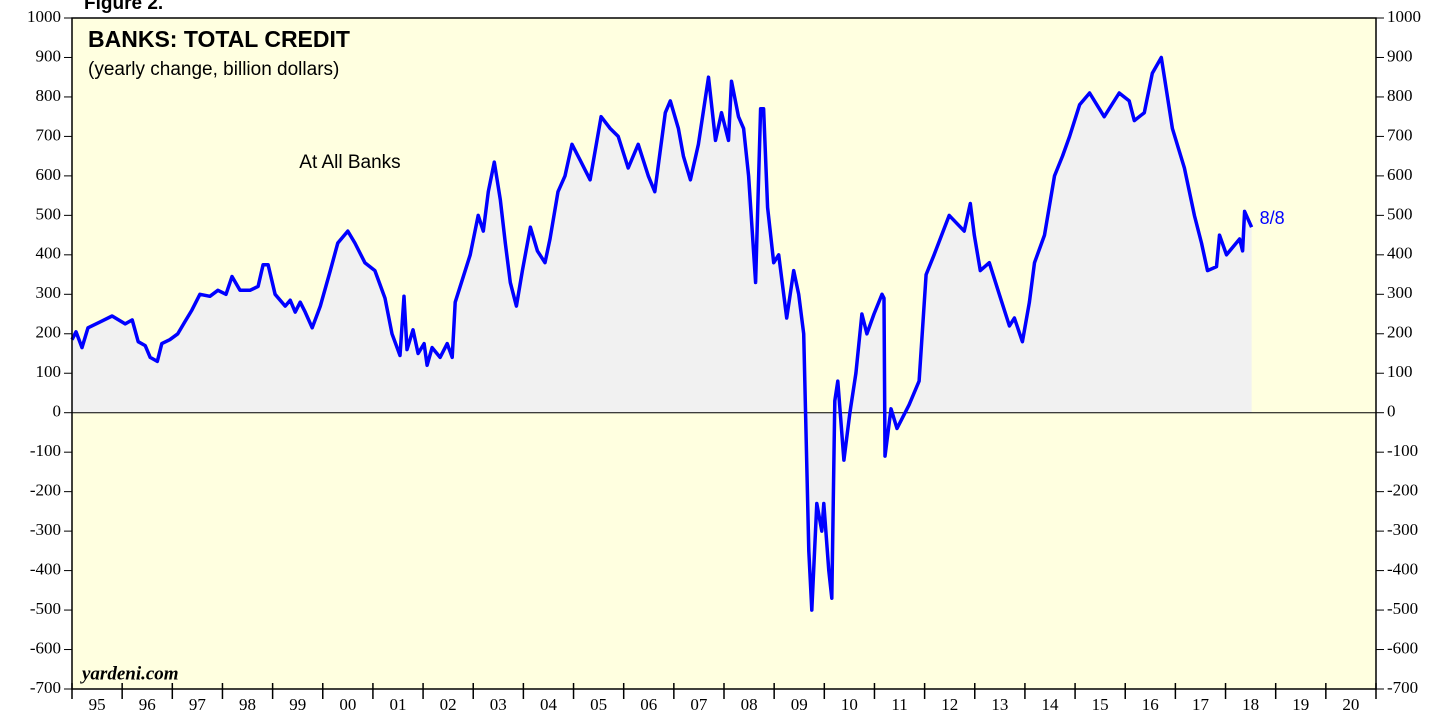 The height and width of the screenshot is (719, 1434). What do you see at coordinates (1051, 704) in the screenshot?
I see `x-tick-label: 14` at bounding box center [1051, 704].